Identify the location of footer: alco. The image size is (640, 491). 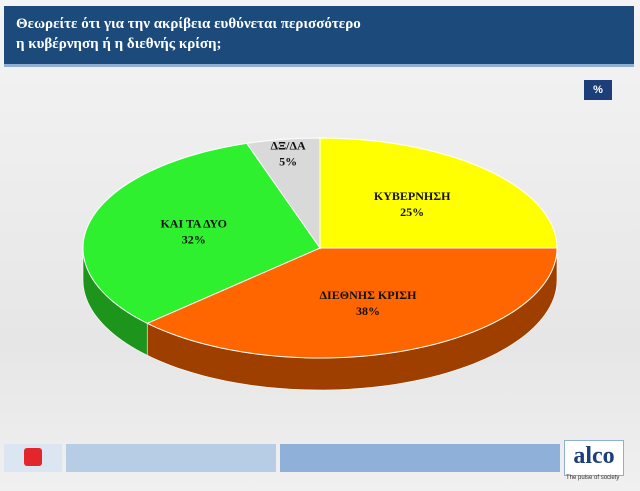
(320, 458).